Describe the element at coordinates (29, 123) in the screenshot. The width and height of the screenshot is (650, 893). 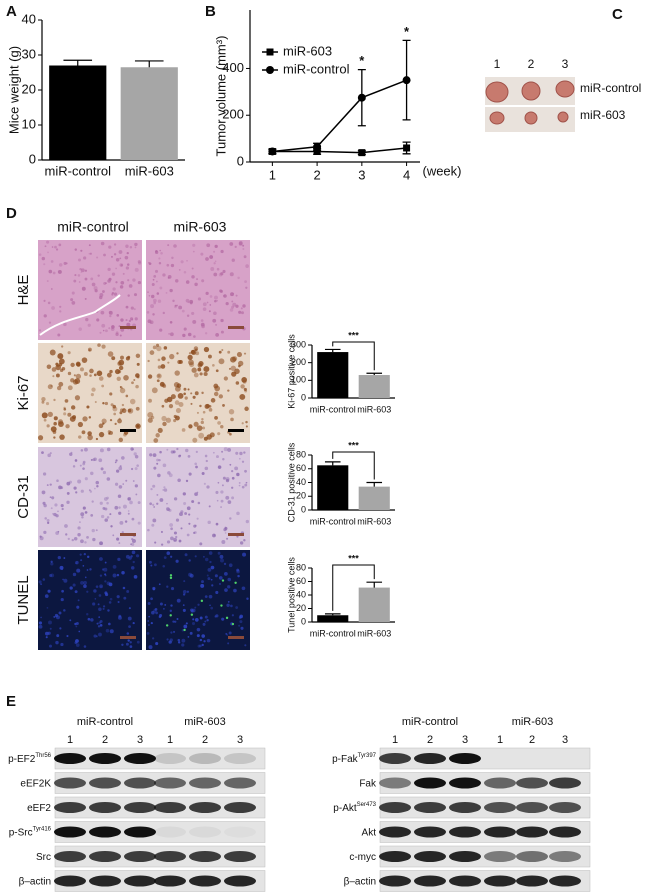
I see `y-tick-label: 10` at that location.